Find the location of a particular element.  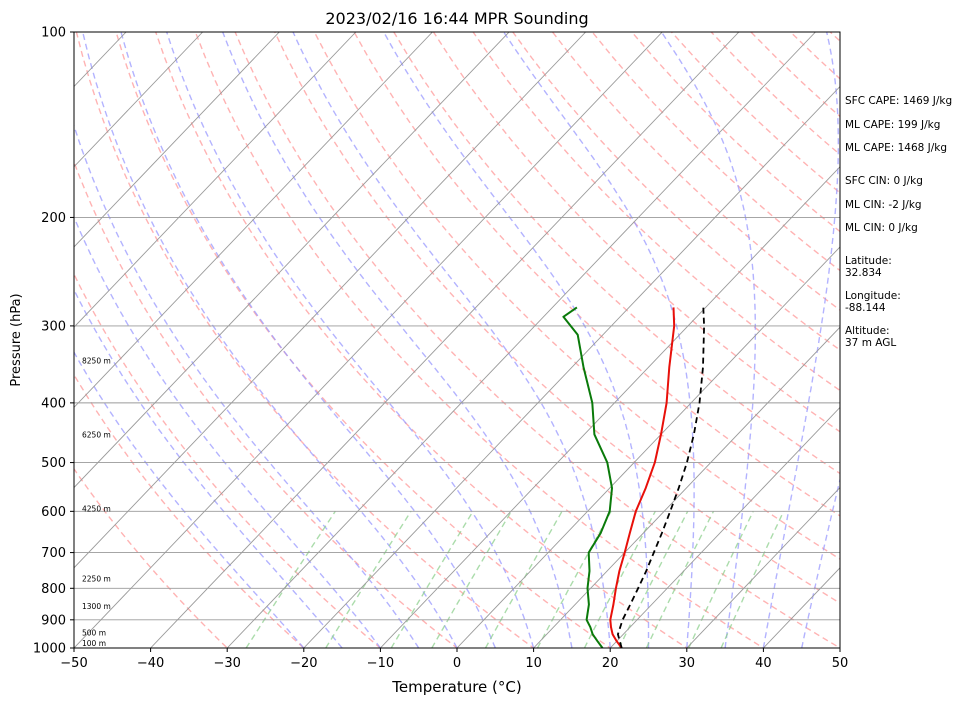

y-tick-label: 900 is located at coordinates (53, 620).